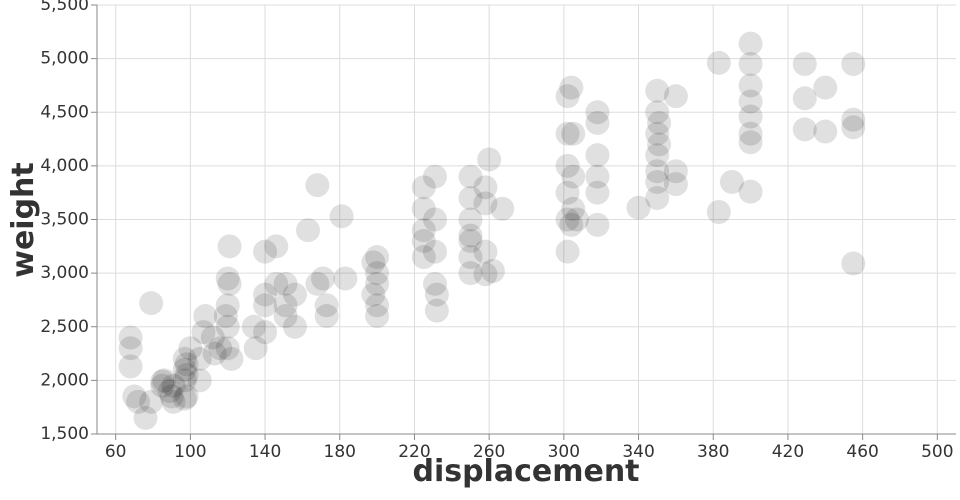  I want to click on y-axis-title: weight, so click(23, 220).